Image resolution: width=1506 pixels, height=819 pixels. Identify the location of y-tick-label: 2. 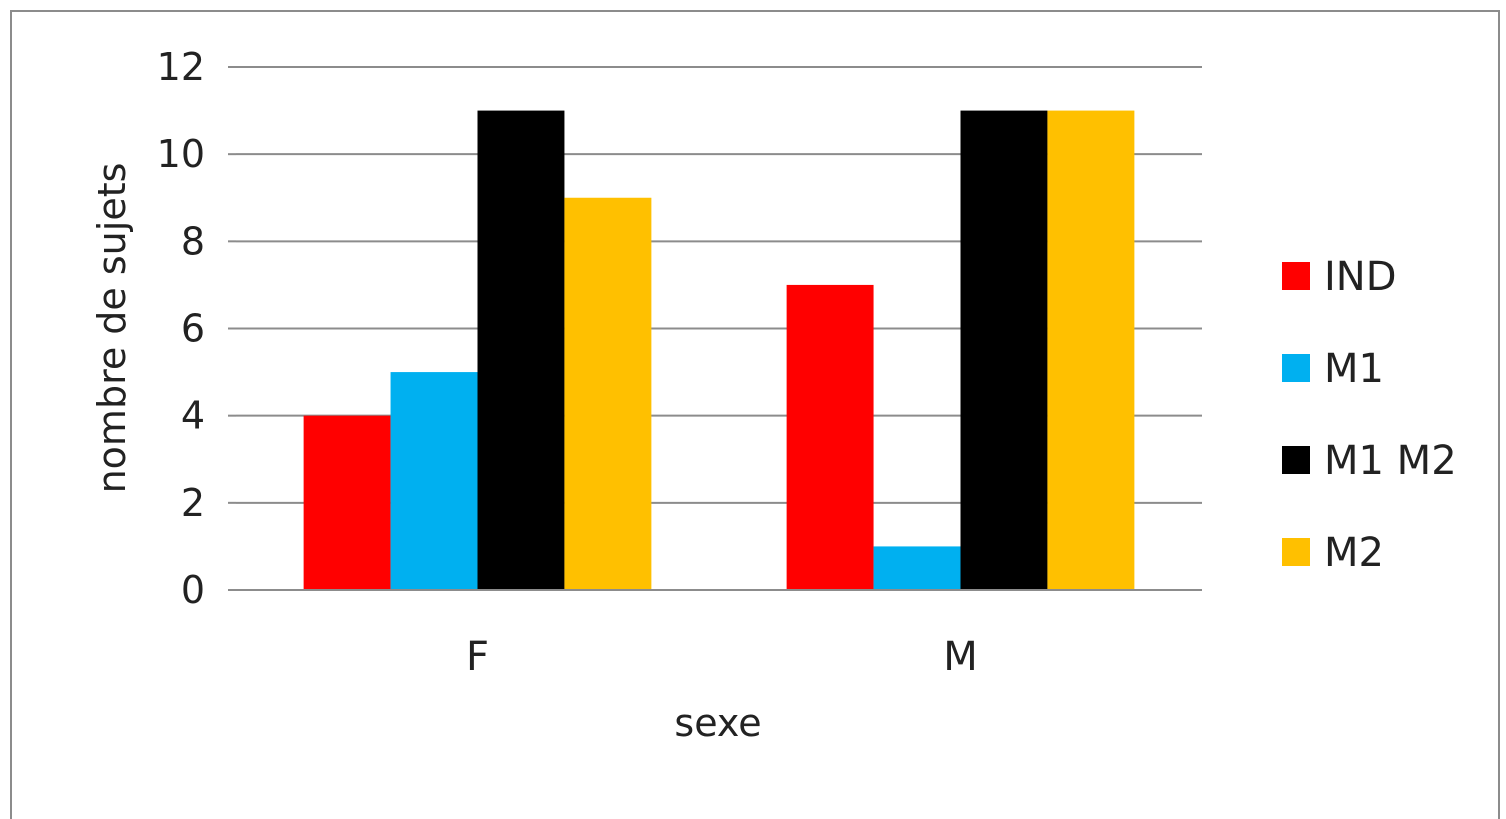
(193, 503).